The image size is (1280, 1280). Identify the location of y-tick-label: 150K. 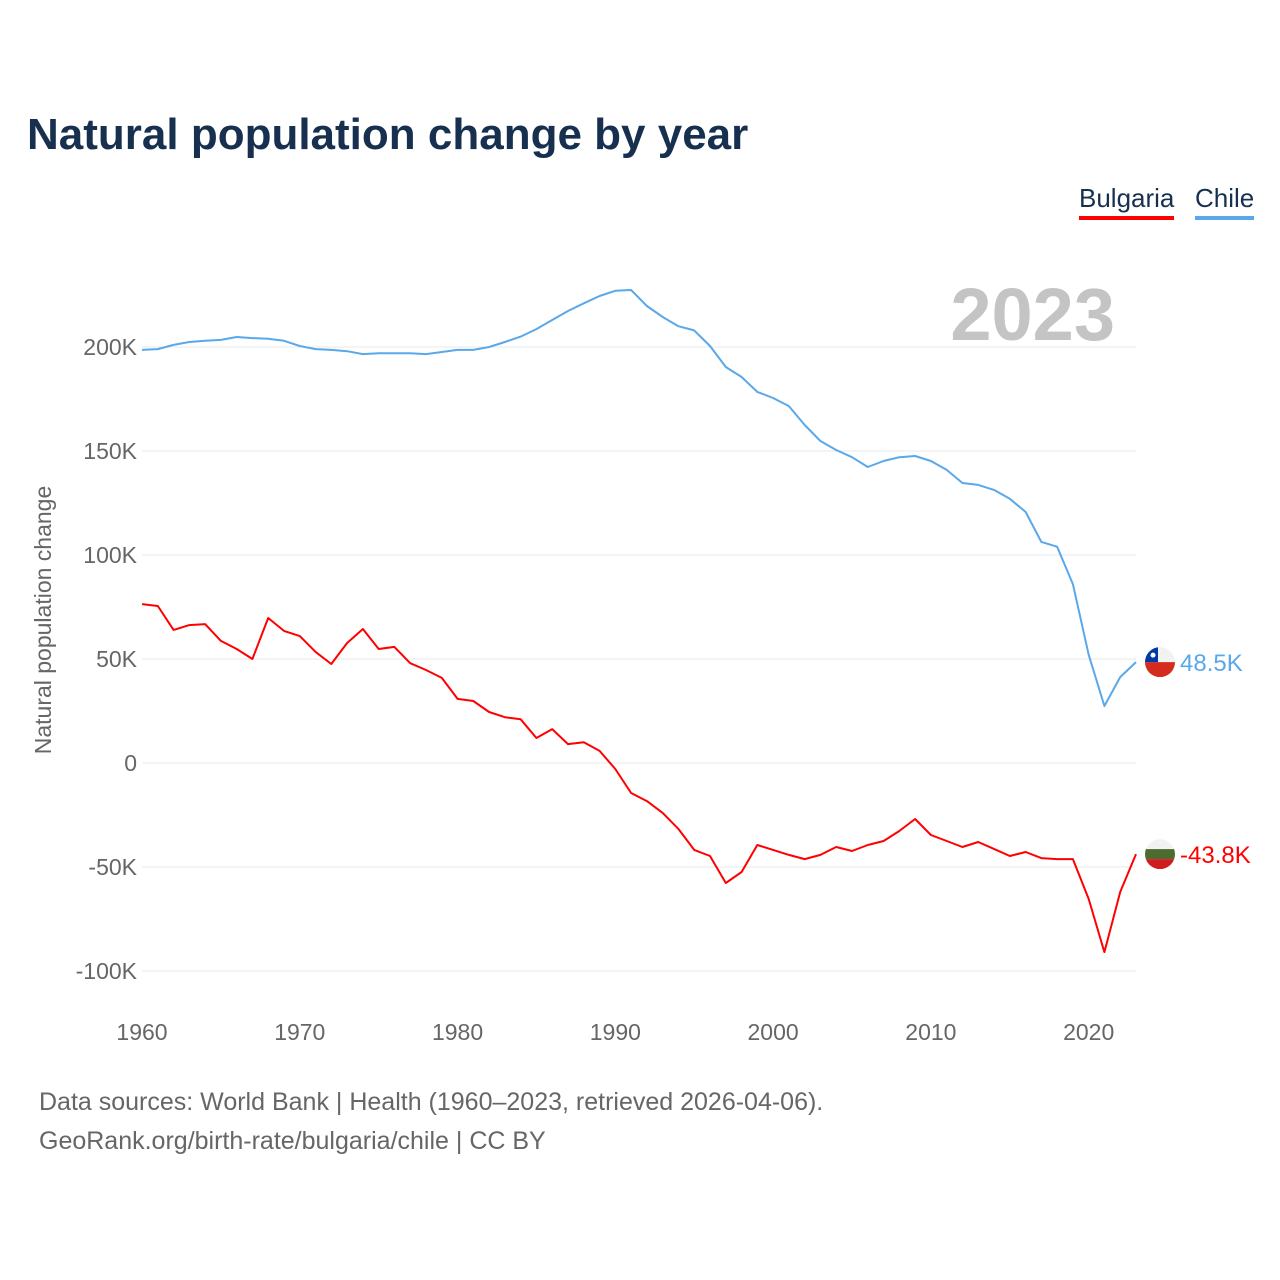
(110, 451).